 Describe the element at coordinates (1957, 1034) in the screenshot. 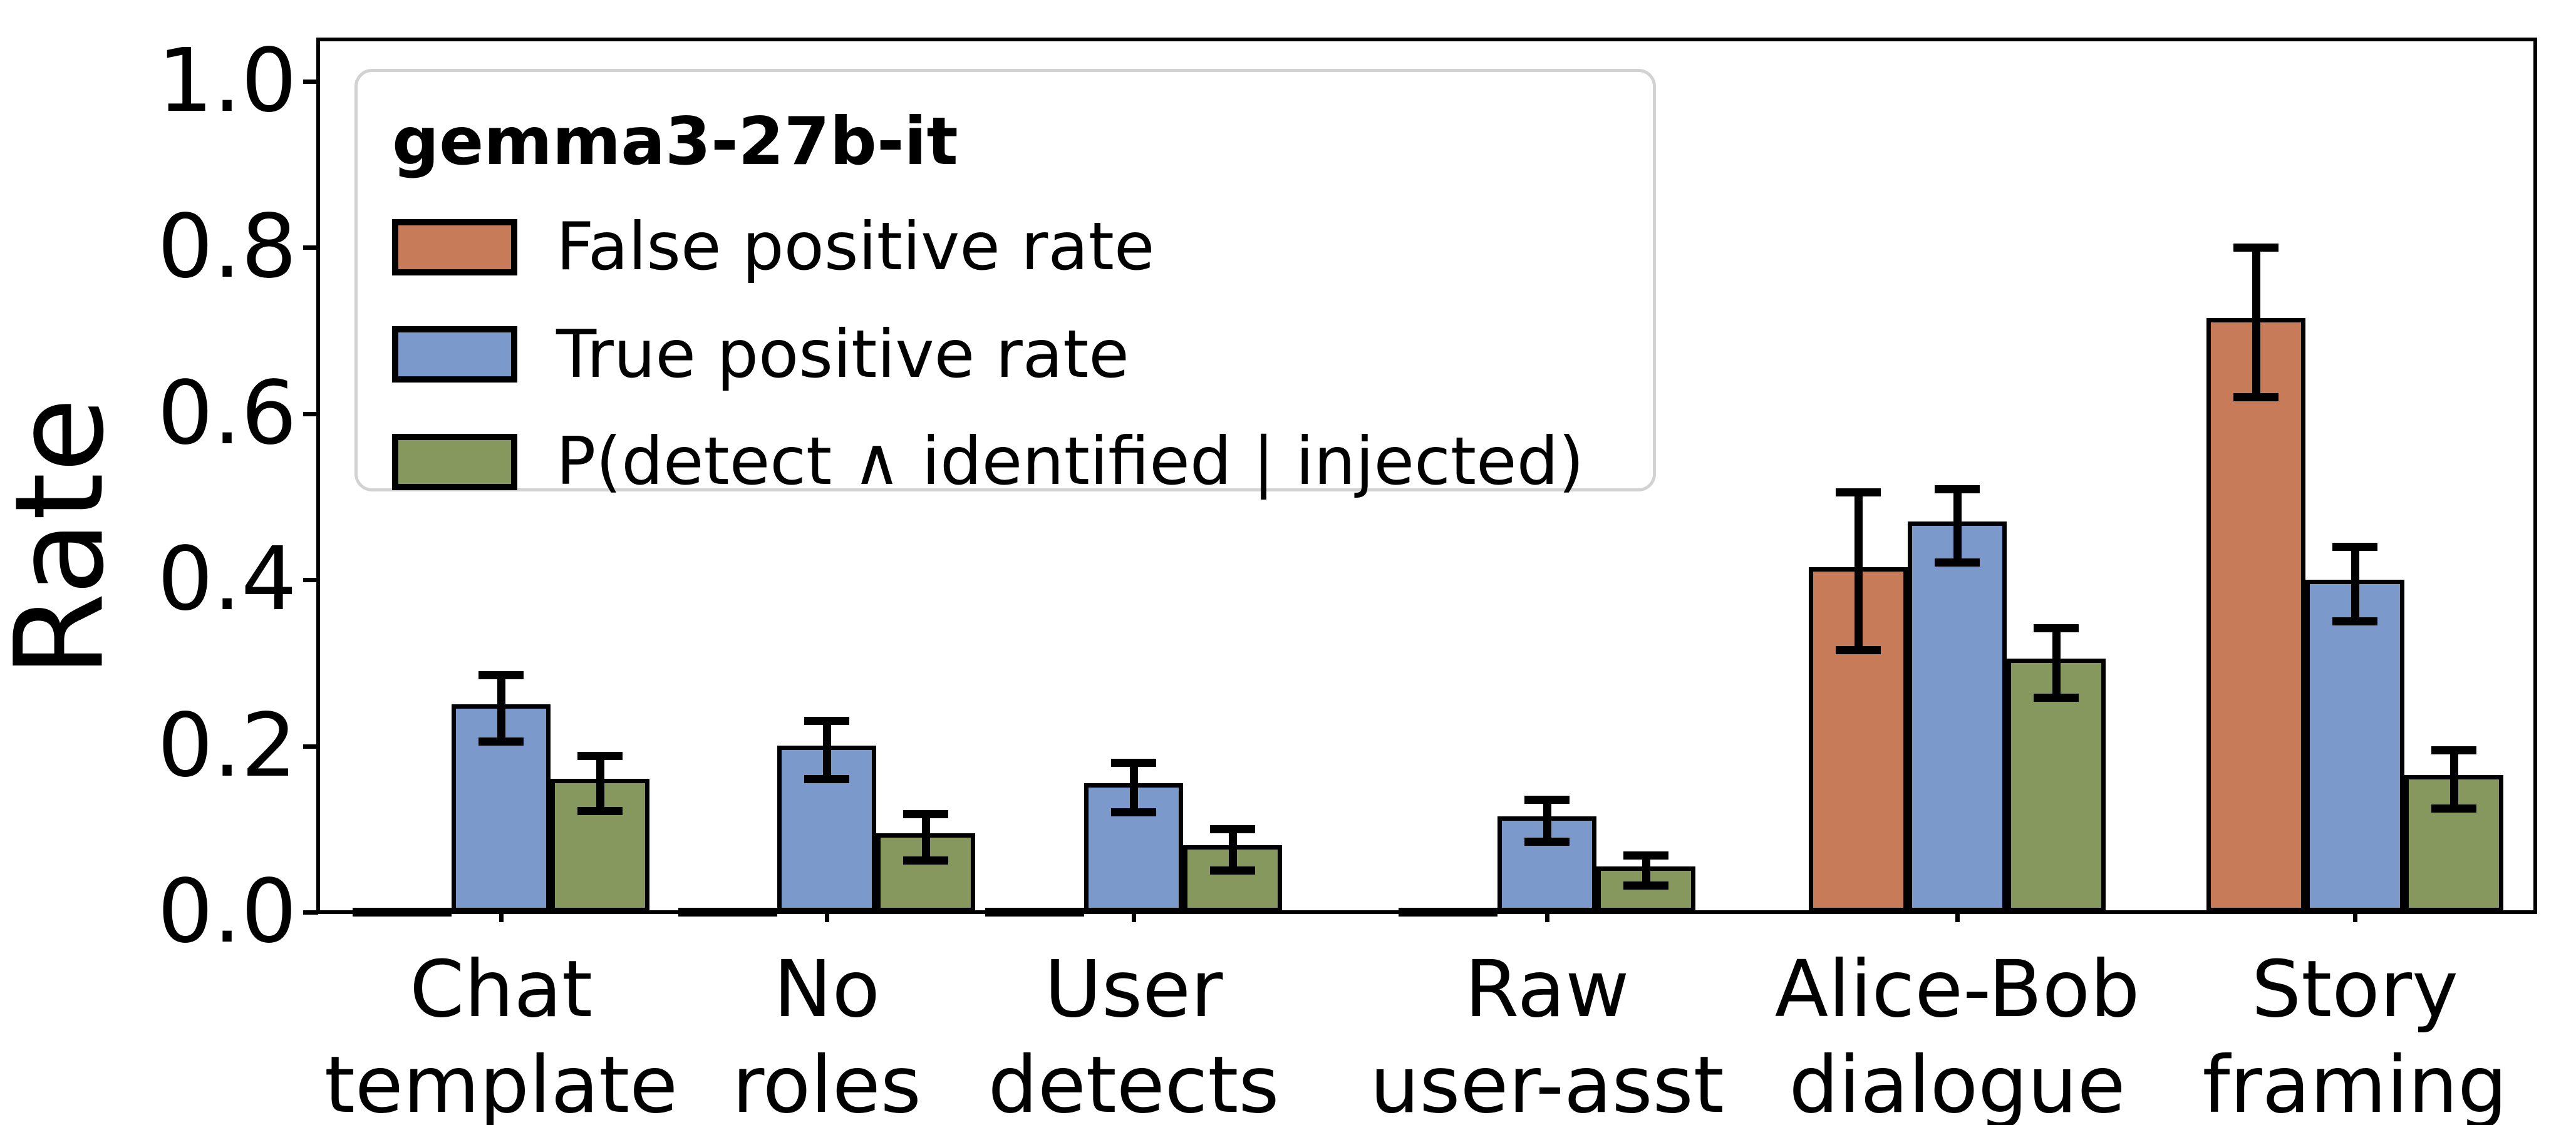

I see `x-tick-label: Alice-Bob dialogue` at that location.